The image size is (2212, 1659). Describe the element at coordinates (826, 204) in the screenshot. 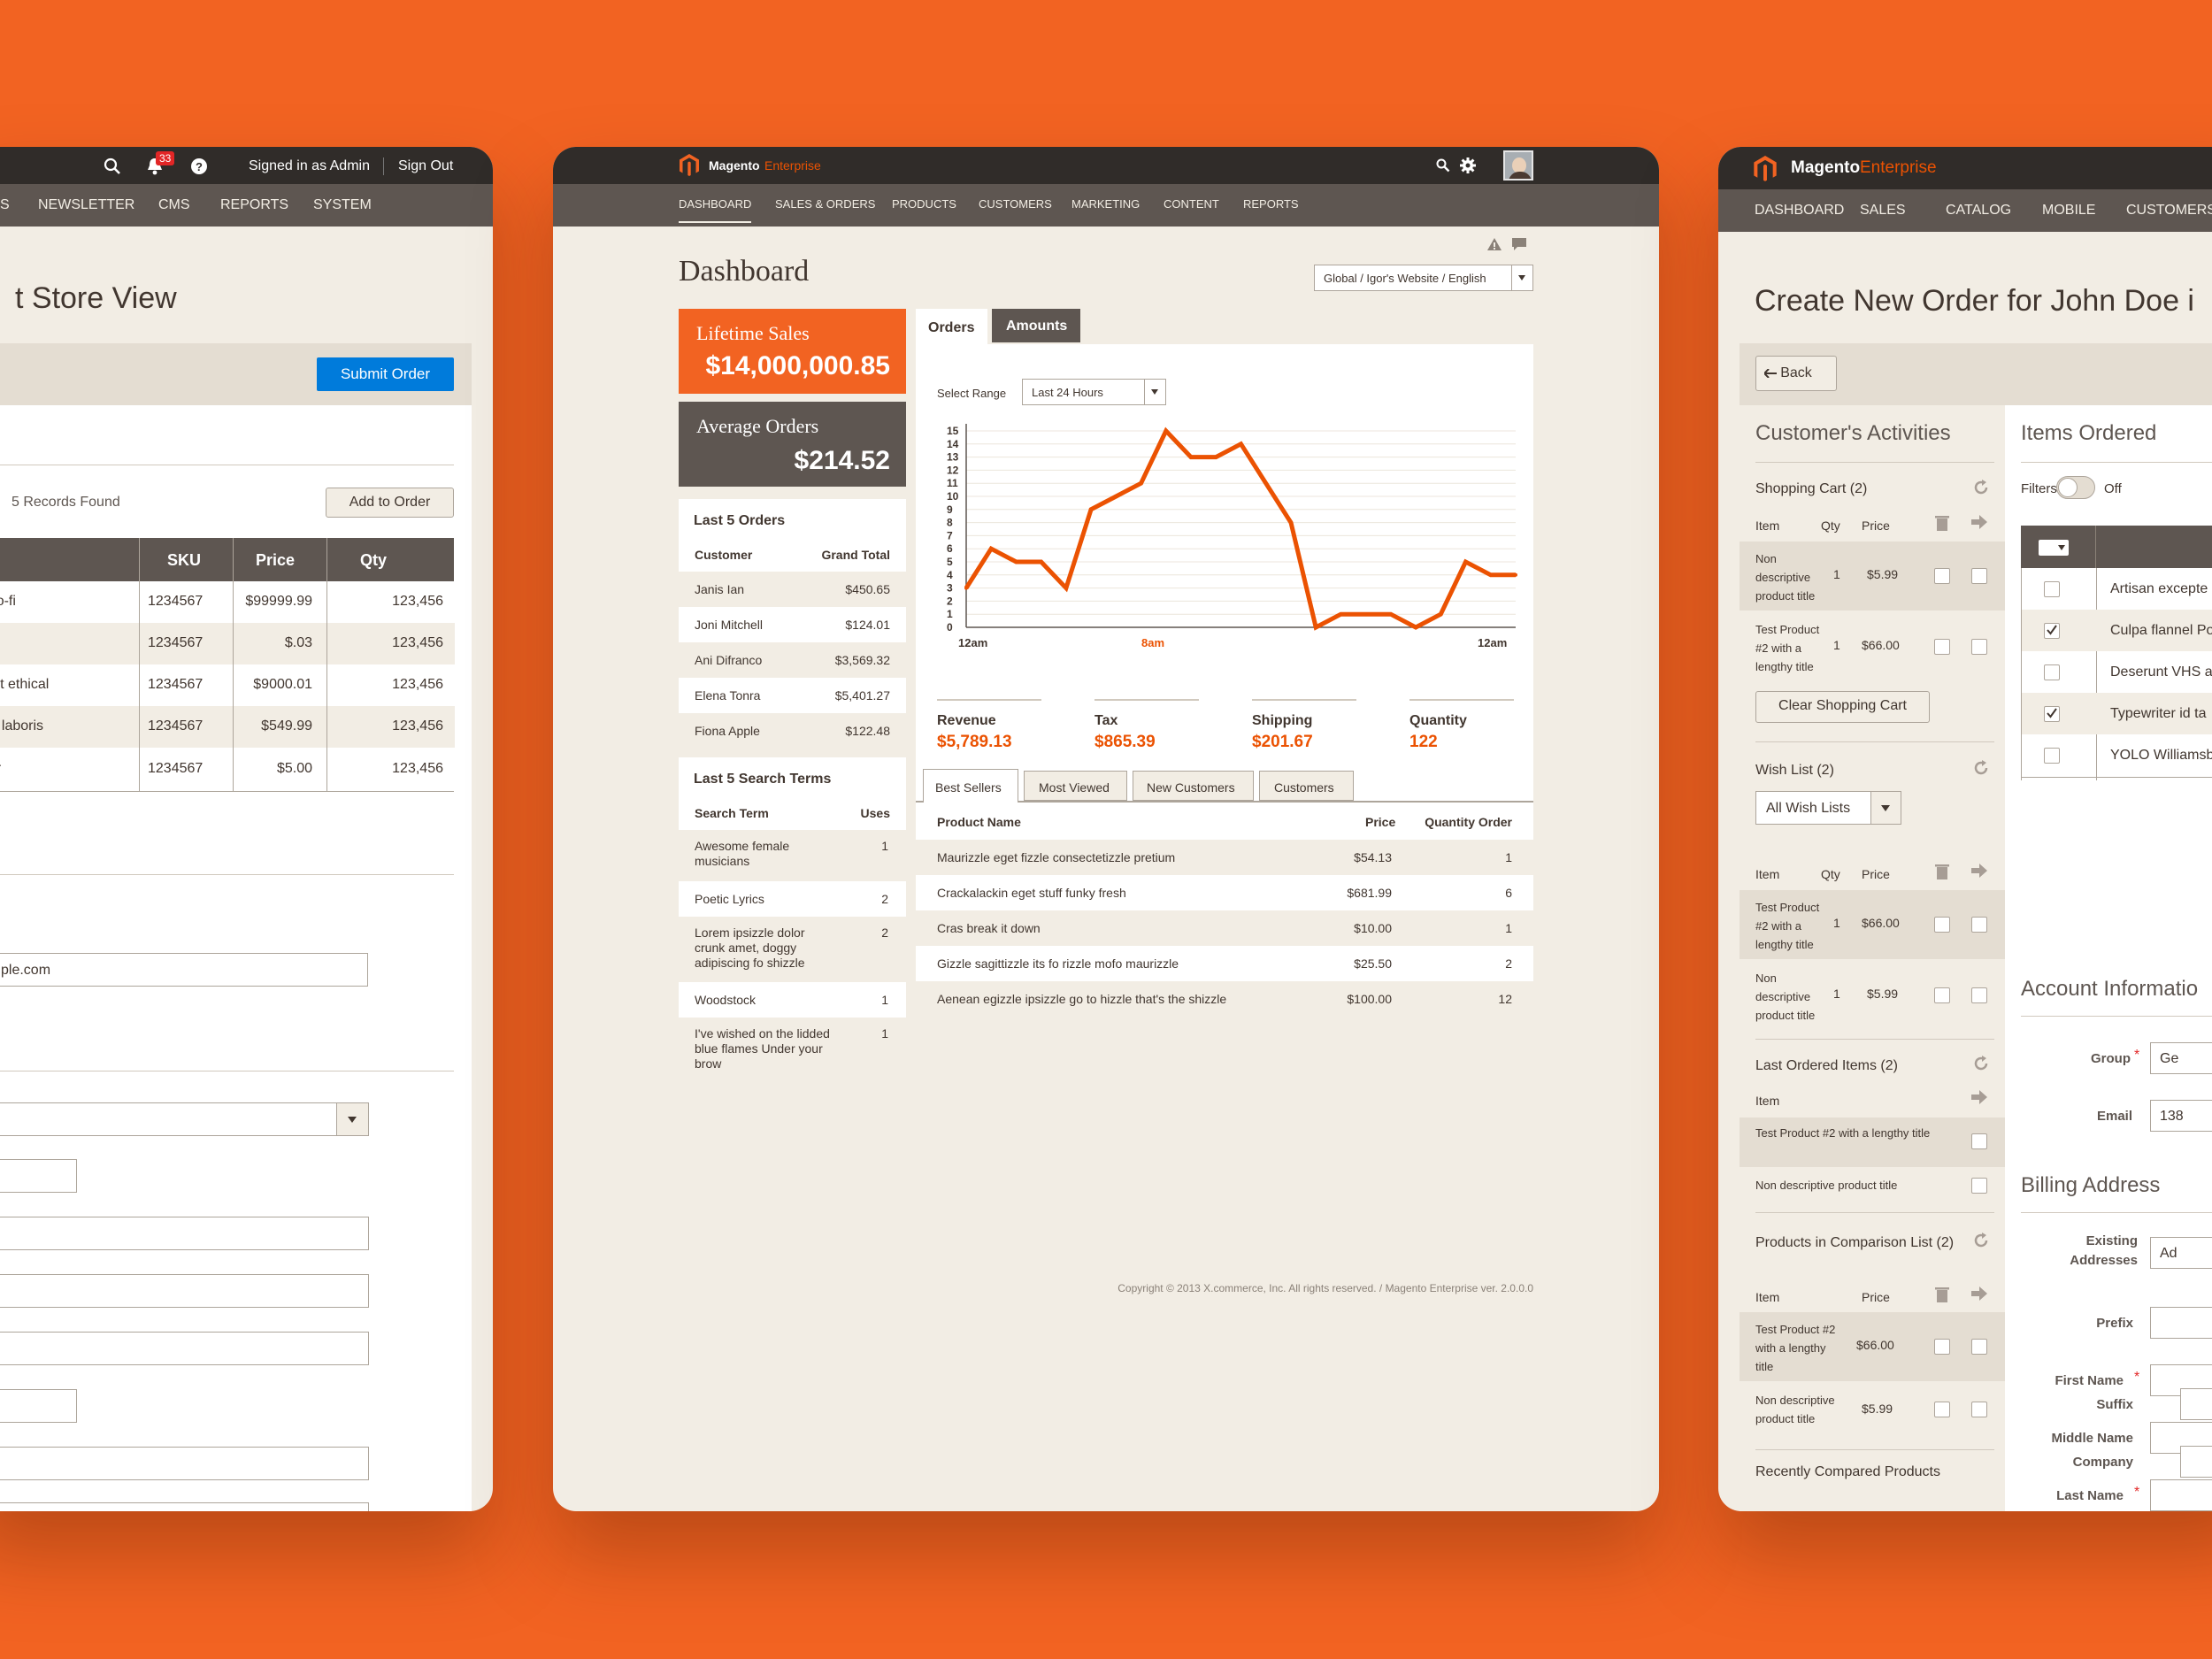

I see `nav-sales-orders: SALES & ORDERS` at that location.